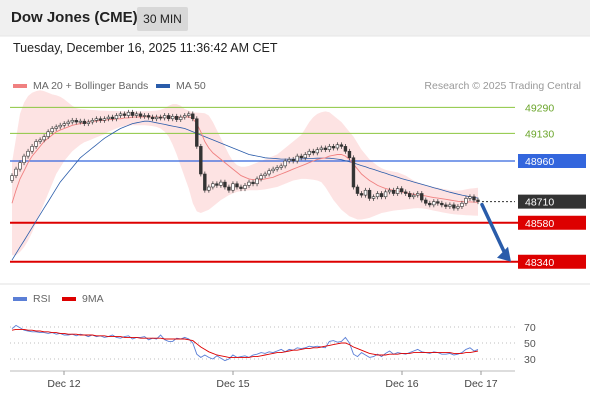  I want to click on price-level-label-49290: 49290, so click(539, 108).